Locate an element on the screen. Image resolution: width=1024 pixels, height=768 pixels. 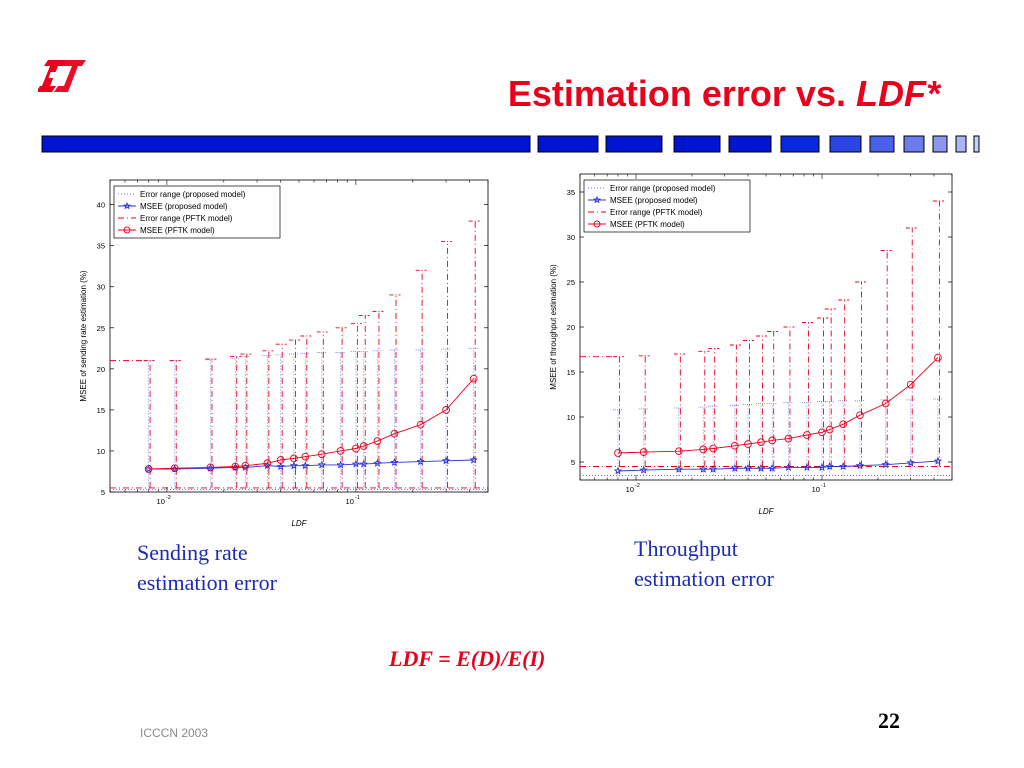
caption-sending-rate: Sending rate estimation error is located at coordinates (207, 568).